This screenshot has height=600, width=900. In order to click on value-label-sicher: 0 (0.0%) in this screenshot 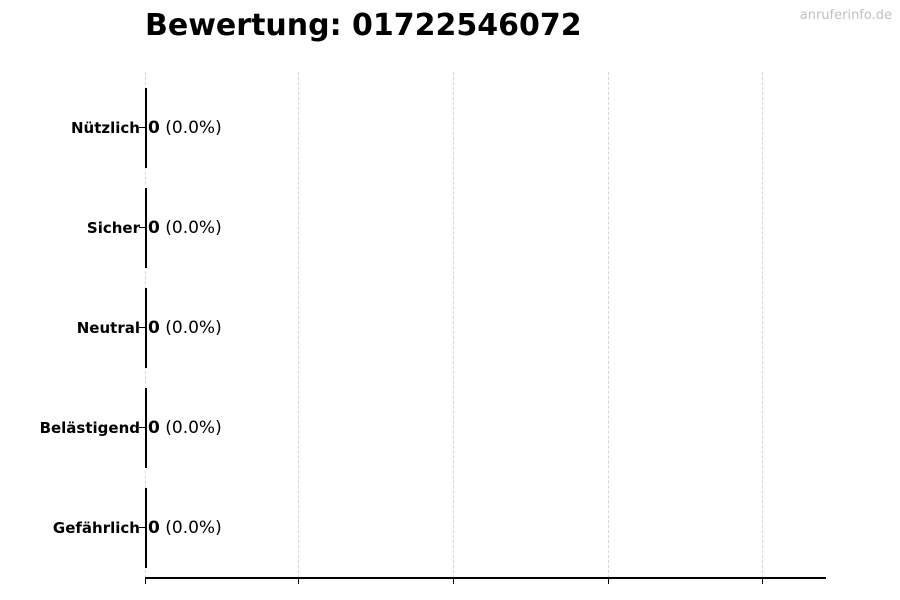, I will do `click(185, 228)`.